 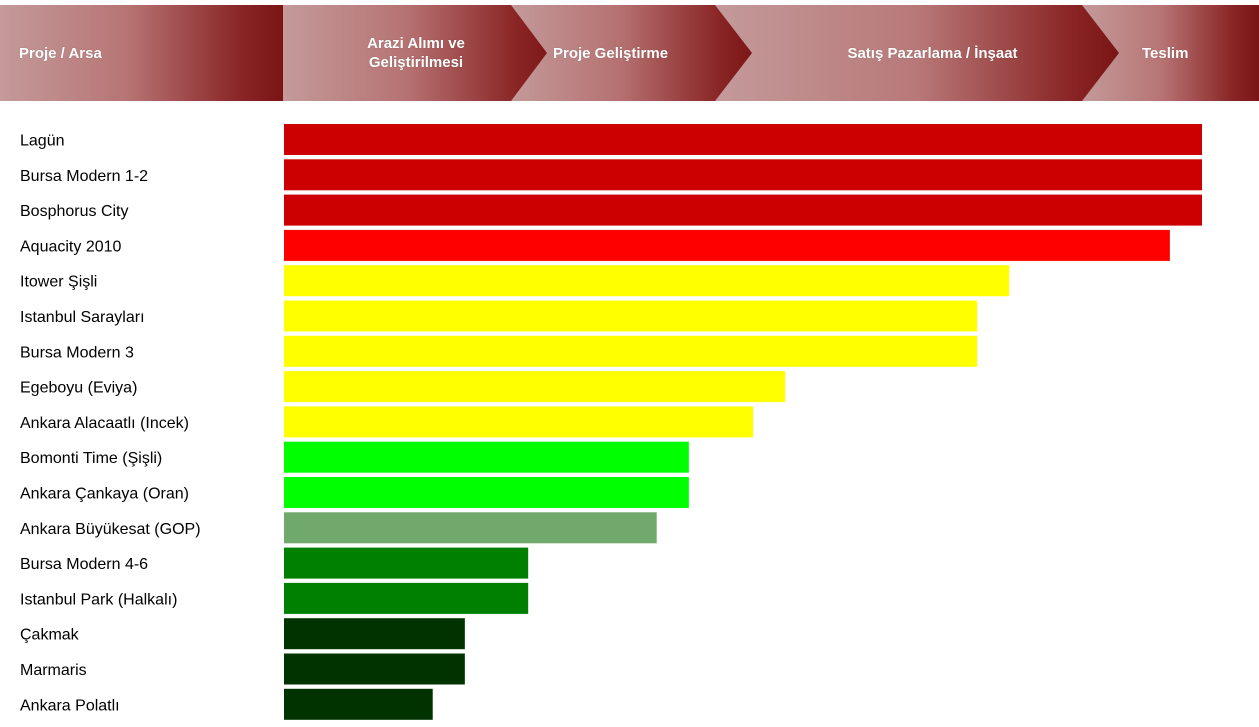 I want to click on stage-proje-arsa: Proje / Arsa, so click(x=141, y=53).